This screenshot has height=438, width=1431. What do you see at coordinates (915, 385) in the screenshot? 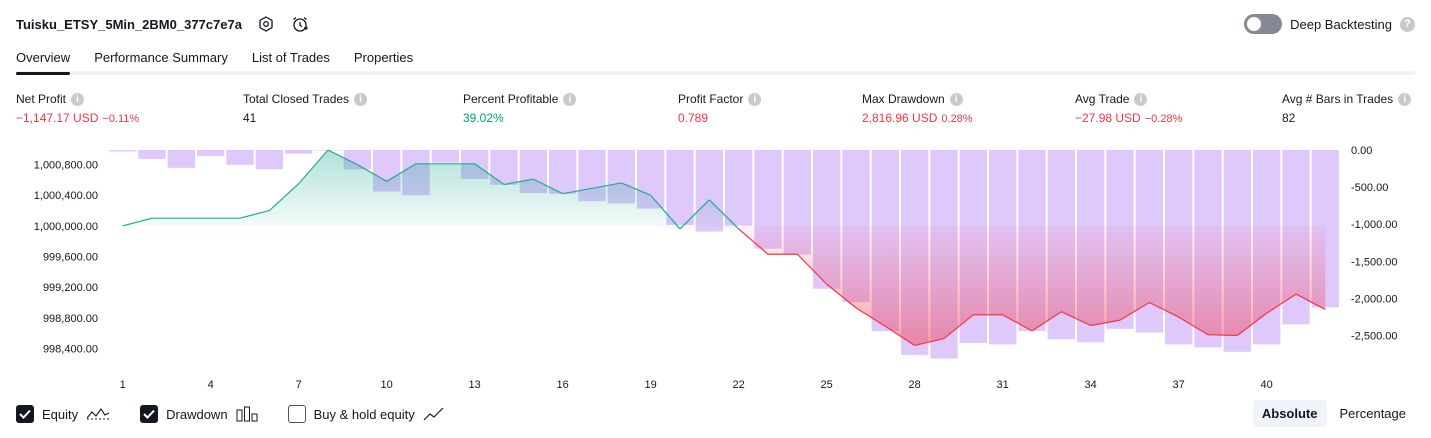
I see `x-axis-tick: 28` at bounding box center [915, 385].